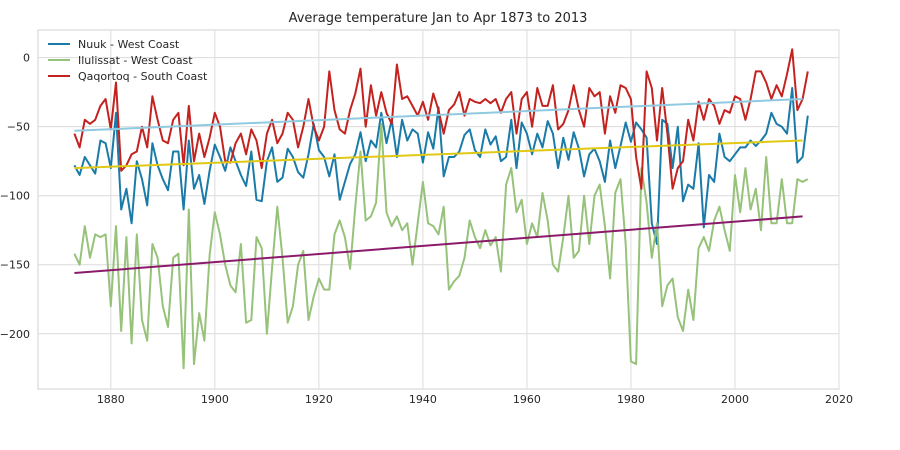  What do you see at coordinates (143, 76) in the screenshot?
I see `legend-label: Qaqortoq - South Coast` at bounding box center [143, 76].